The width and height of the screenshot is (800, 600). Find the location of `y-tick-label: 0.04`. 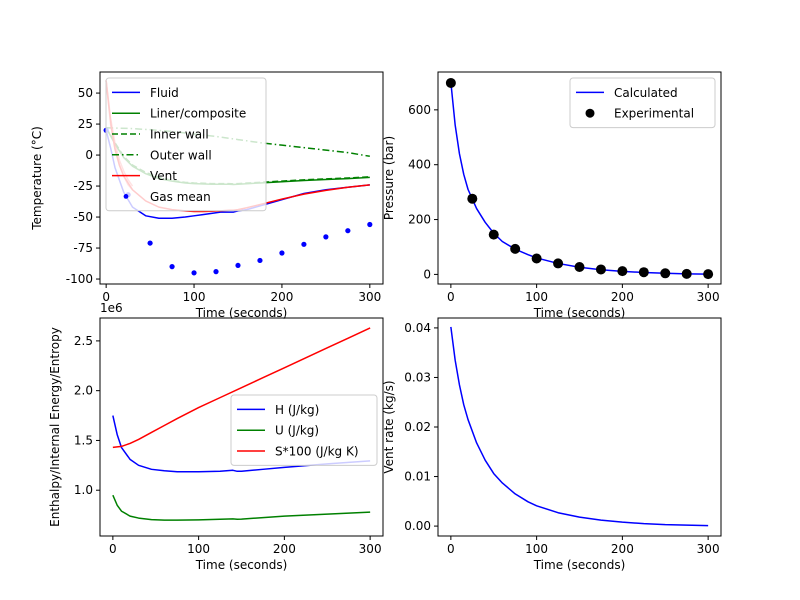

y-tick-label: 0.04 is located at coordinates (417, 328).